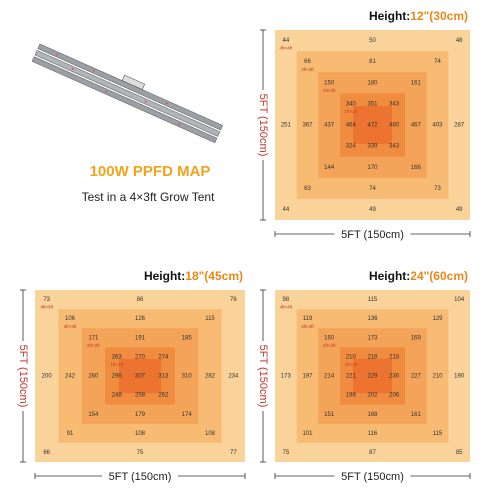 This screenshot has width=500, height=500. I want to click on ppfd-value: 174, so click(187, 415).